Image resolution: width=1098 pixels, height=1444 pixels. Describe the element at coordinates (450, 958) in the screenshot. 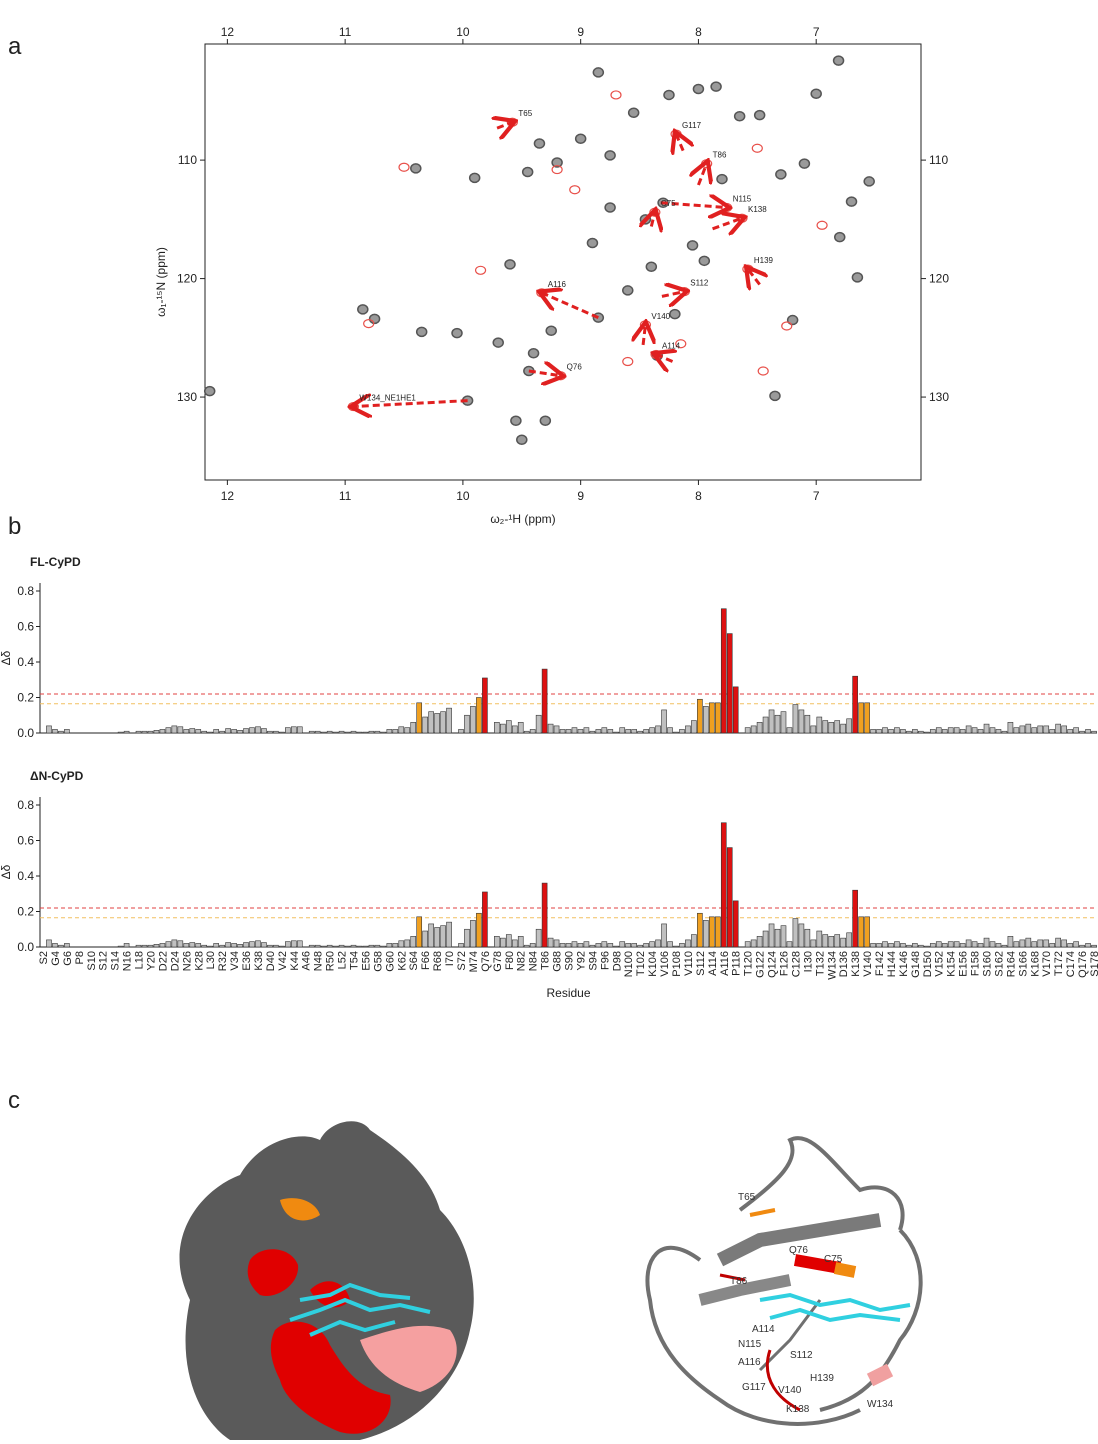

I see `x-tick-label: I70` at that location.